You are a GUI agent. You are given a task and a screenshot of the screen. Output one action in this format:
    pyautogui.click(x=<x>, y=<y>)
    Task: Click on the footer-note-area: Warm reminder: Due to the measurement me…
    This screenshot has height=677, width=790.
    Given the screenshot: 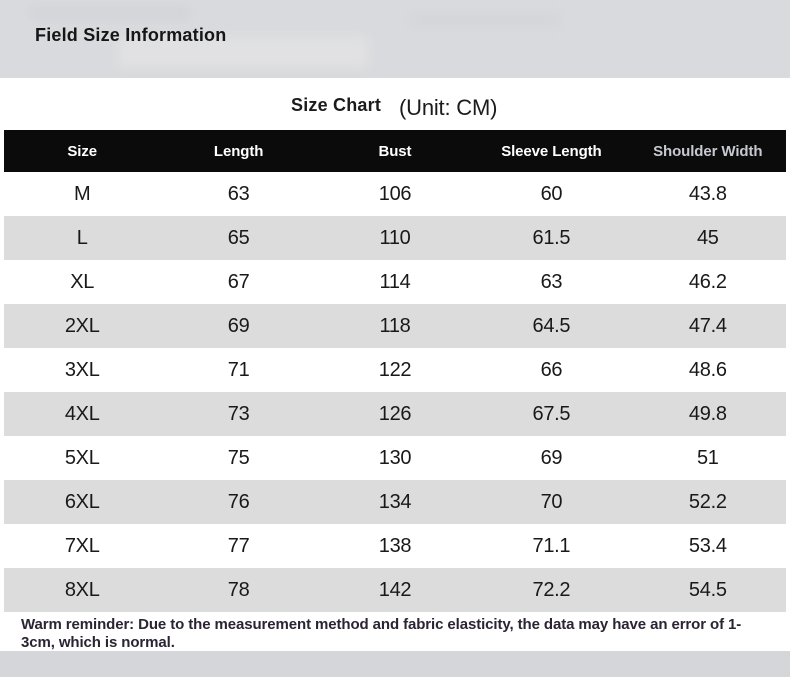 What is the action you would take?
    pyautogui.click(x=395, y=631)
    